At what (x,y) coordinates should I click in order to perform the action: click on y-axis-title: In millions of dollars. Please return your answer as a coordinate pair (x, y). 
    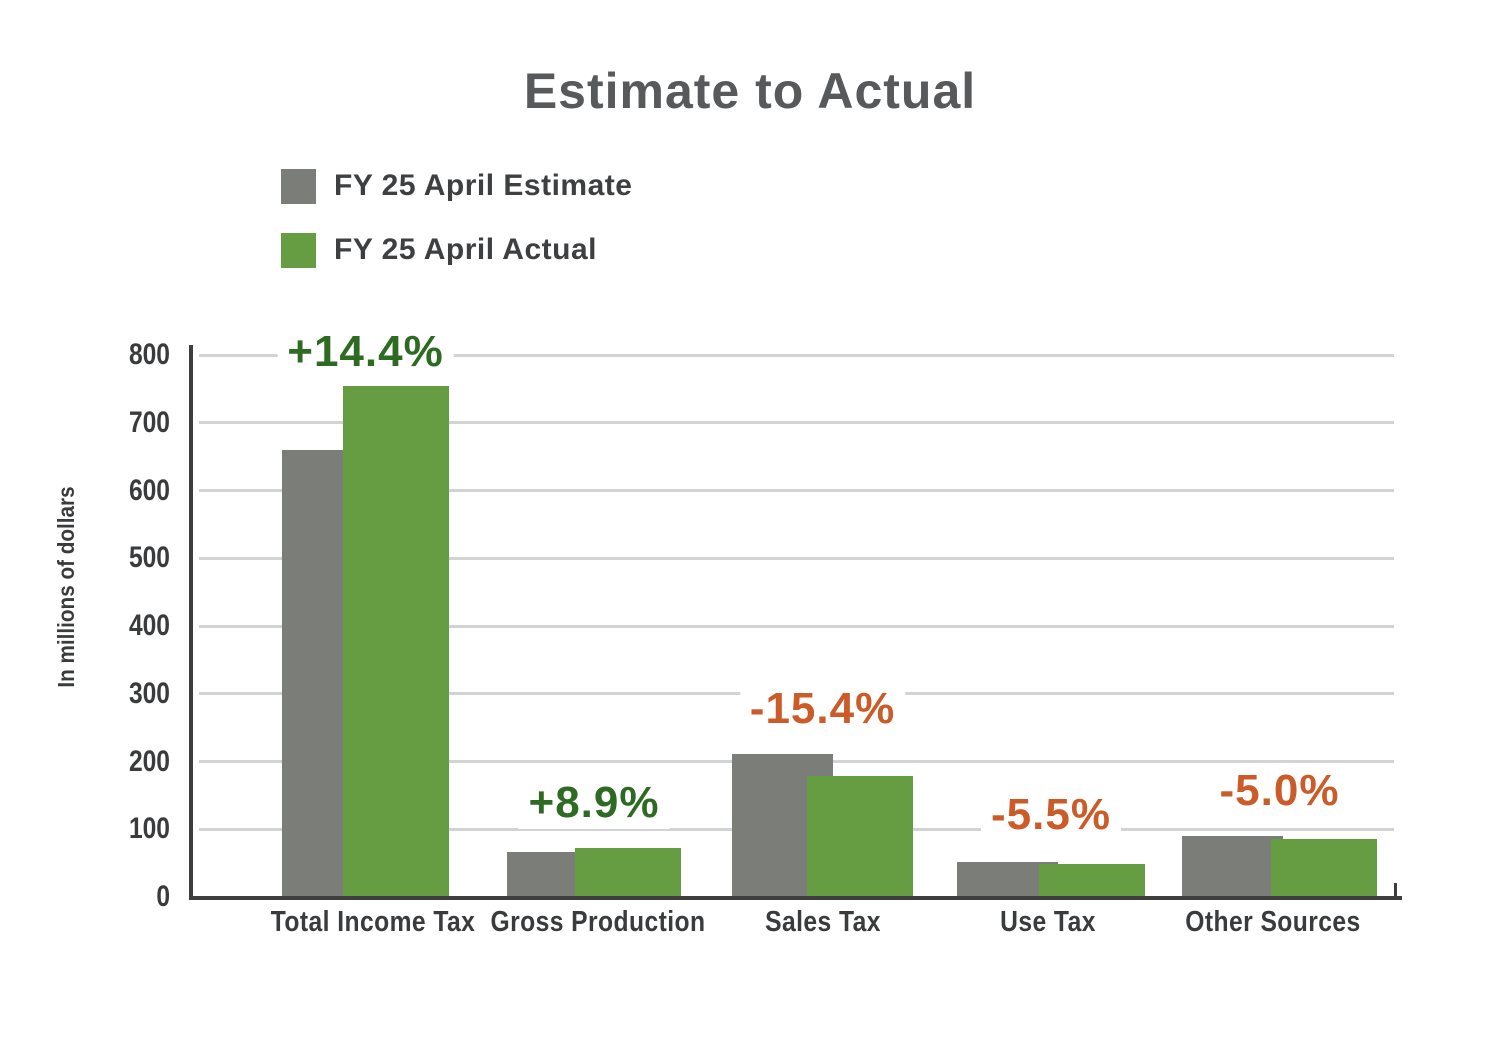
    Looking at the image, I should click on (66, 587).